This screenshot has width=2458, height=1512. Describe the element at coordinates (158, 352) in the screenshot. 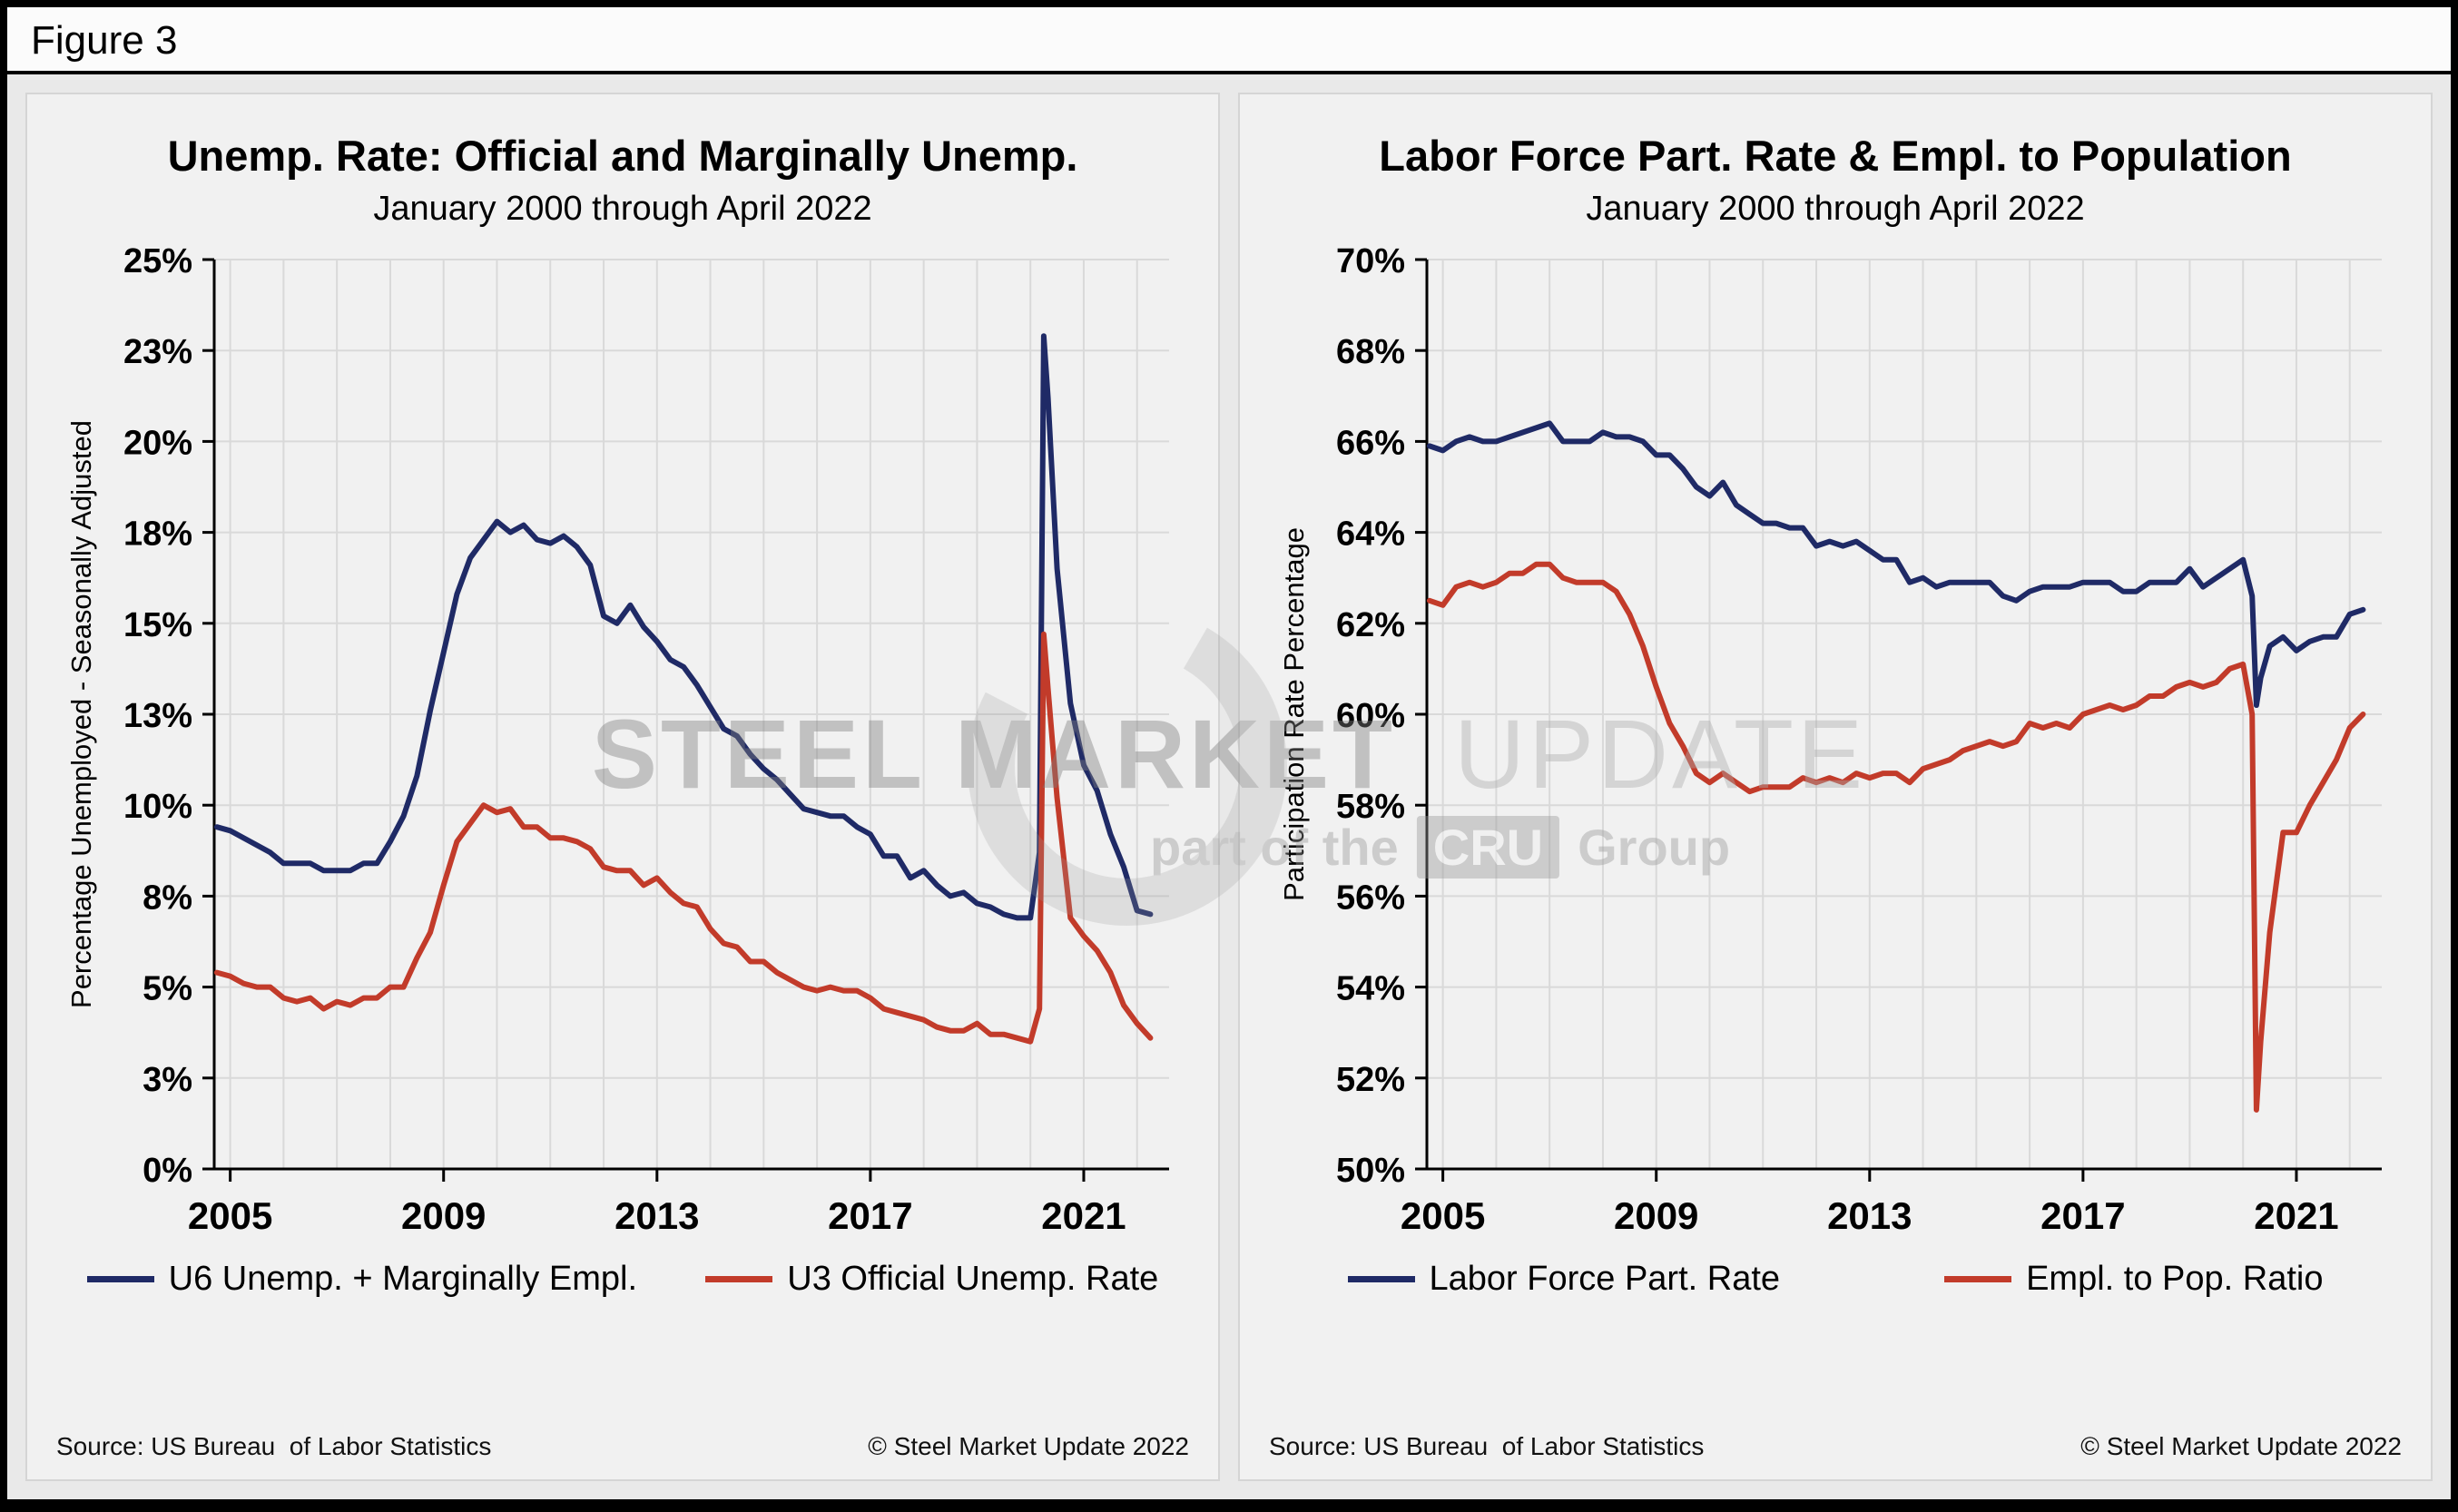

I see `svg-text: 23%` at that location.